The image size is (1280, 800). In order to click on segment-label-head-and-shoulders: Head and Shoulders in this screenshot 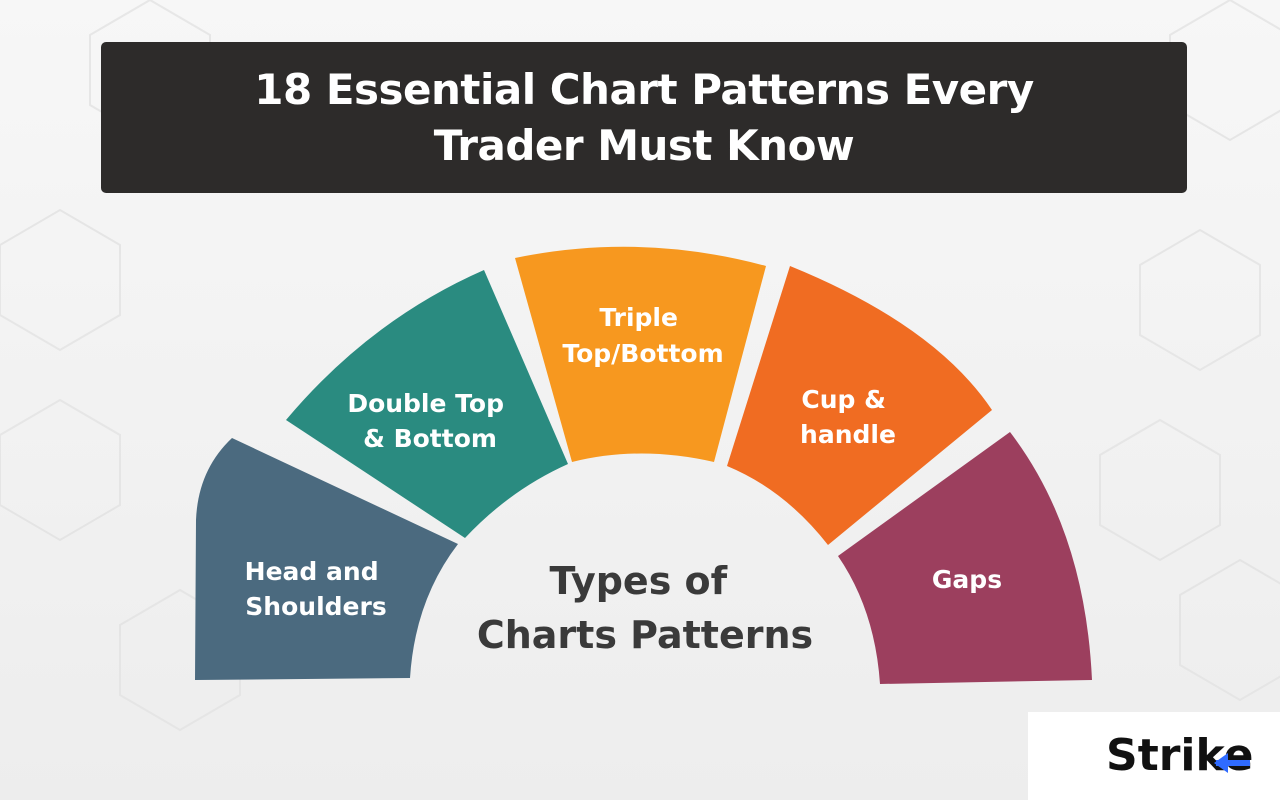, I will do `click(316, 589)`.